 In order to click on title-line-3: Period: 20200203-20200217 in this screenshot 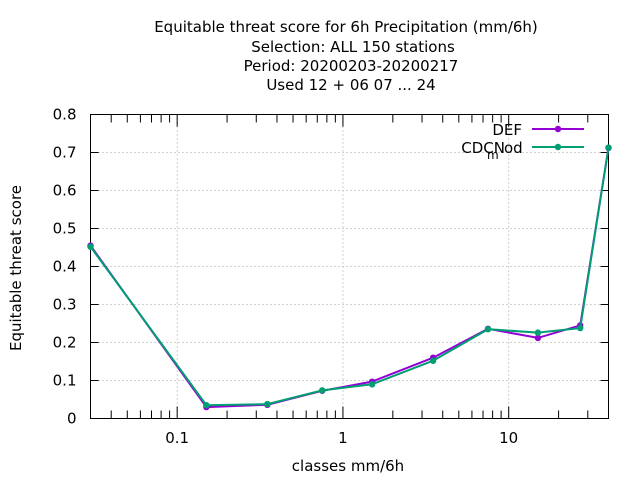, I will do `click(351, 66)`.